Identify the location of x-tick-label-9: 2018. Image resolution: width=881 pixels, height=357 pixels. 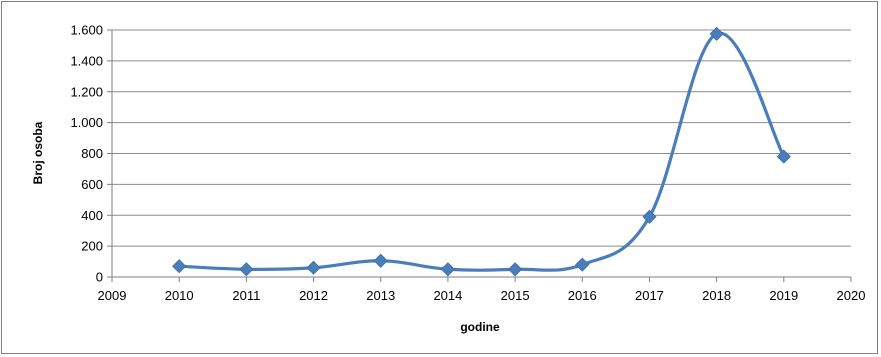
(716, 295).